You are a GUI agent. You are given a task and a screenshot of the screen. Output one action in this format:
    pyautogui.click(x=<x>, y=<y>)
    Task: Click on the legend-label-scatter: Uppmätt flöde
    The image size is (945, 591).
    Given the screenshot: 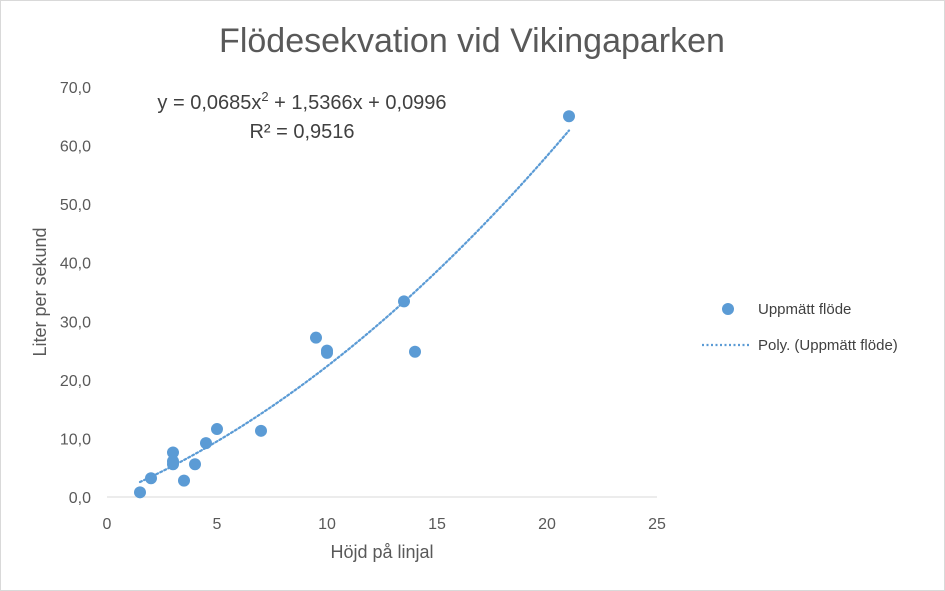 What is the action you would take?
    pyautogui.click(x=804, y=309)
    